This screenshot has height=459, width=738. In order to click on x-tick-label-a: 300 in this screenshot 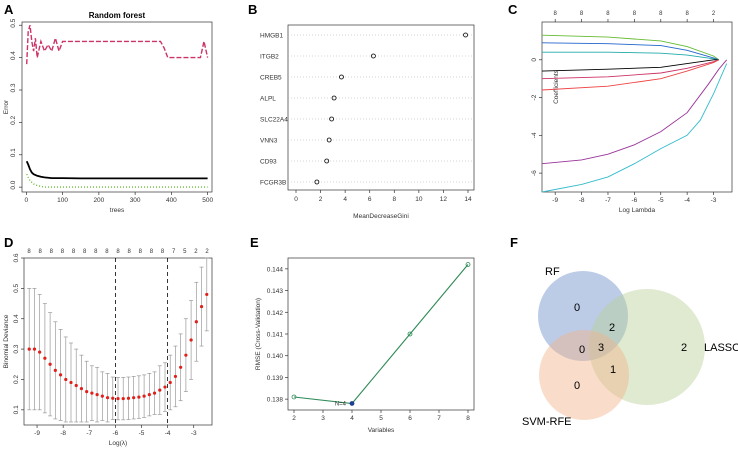, I will do `click(135, 200)`.